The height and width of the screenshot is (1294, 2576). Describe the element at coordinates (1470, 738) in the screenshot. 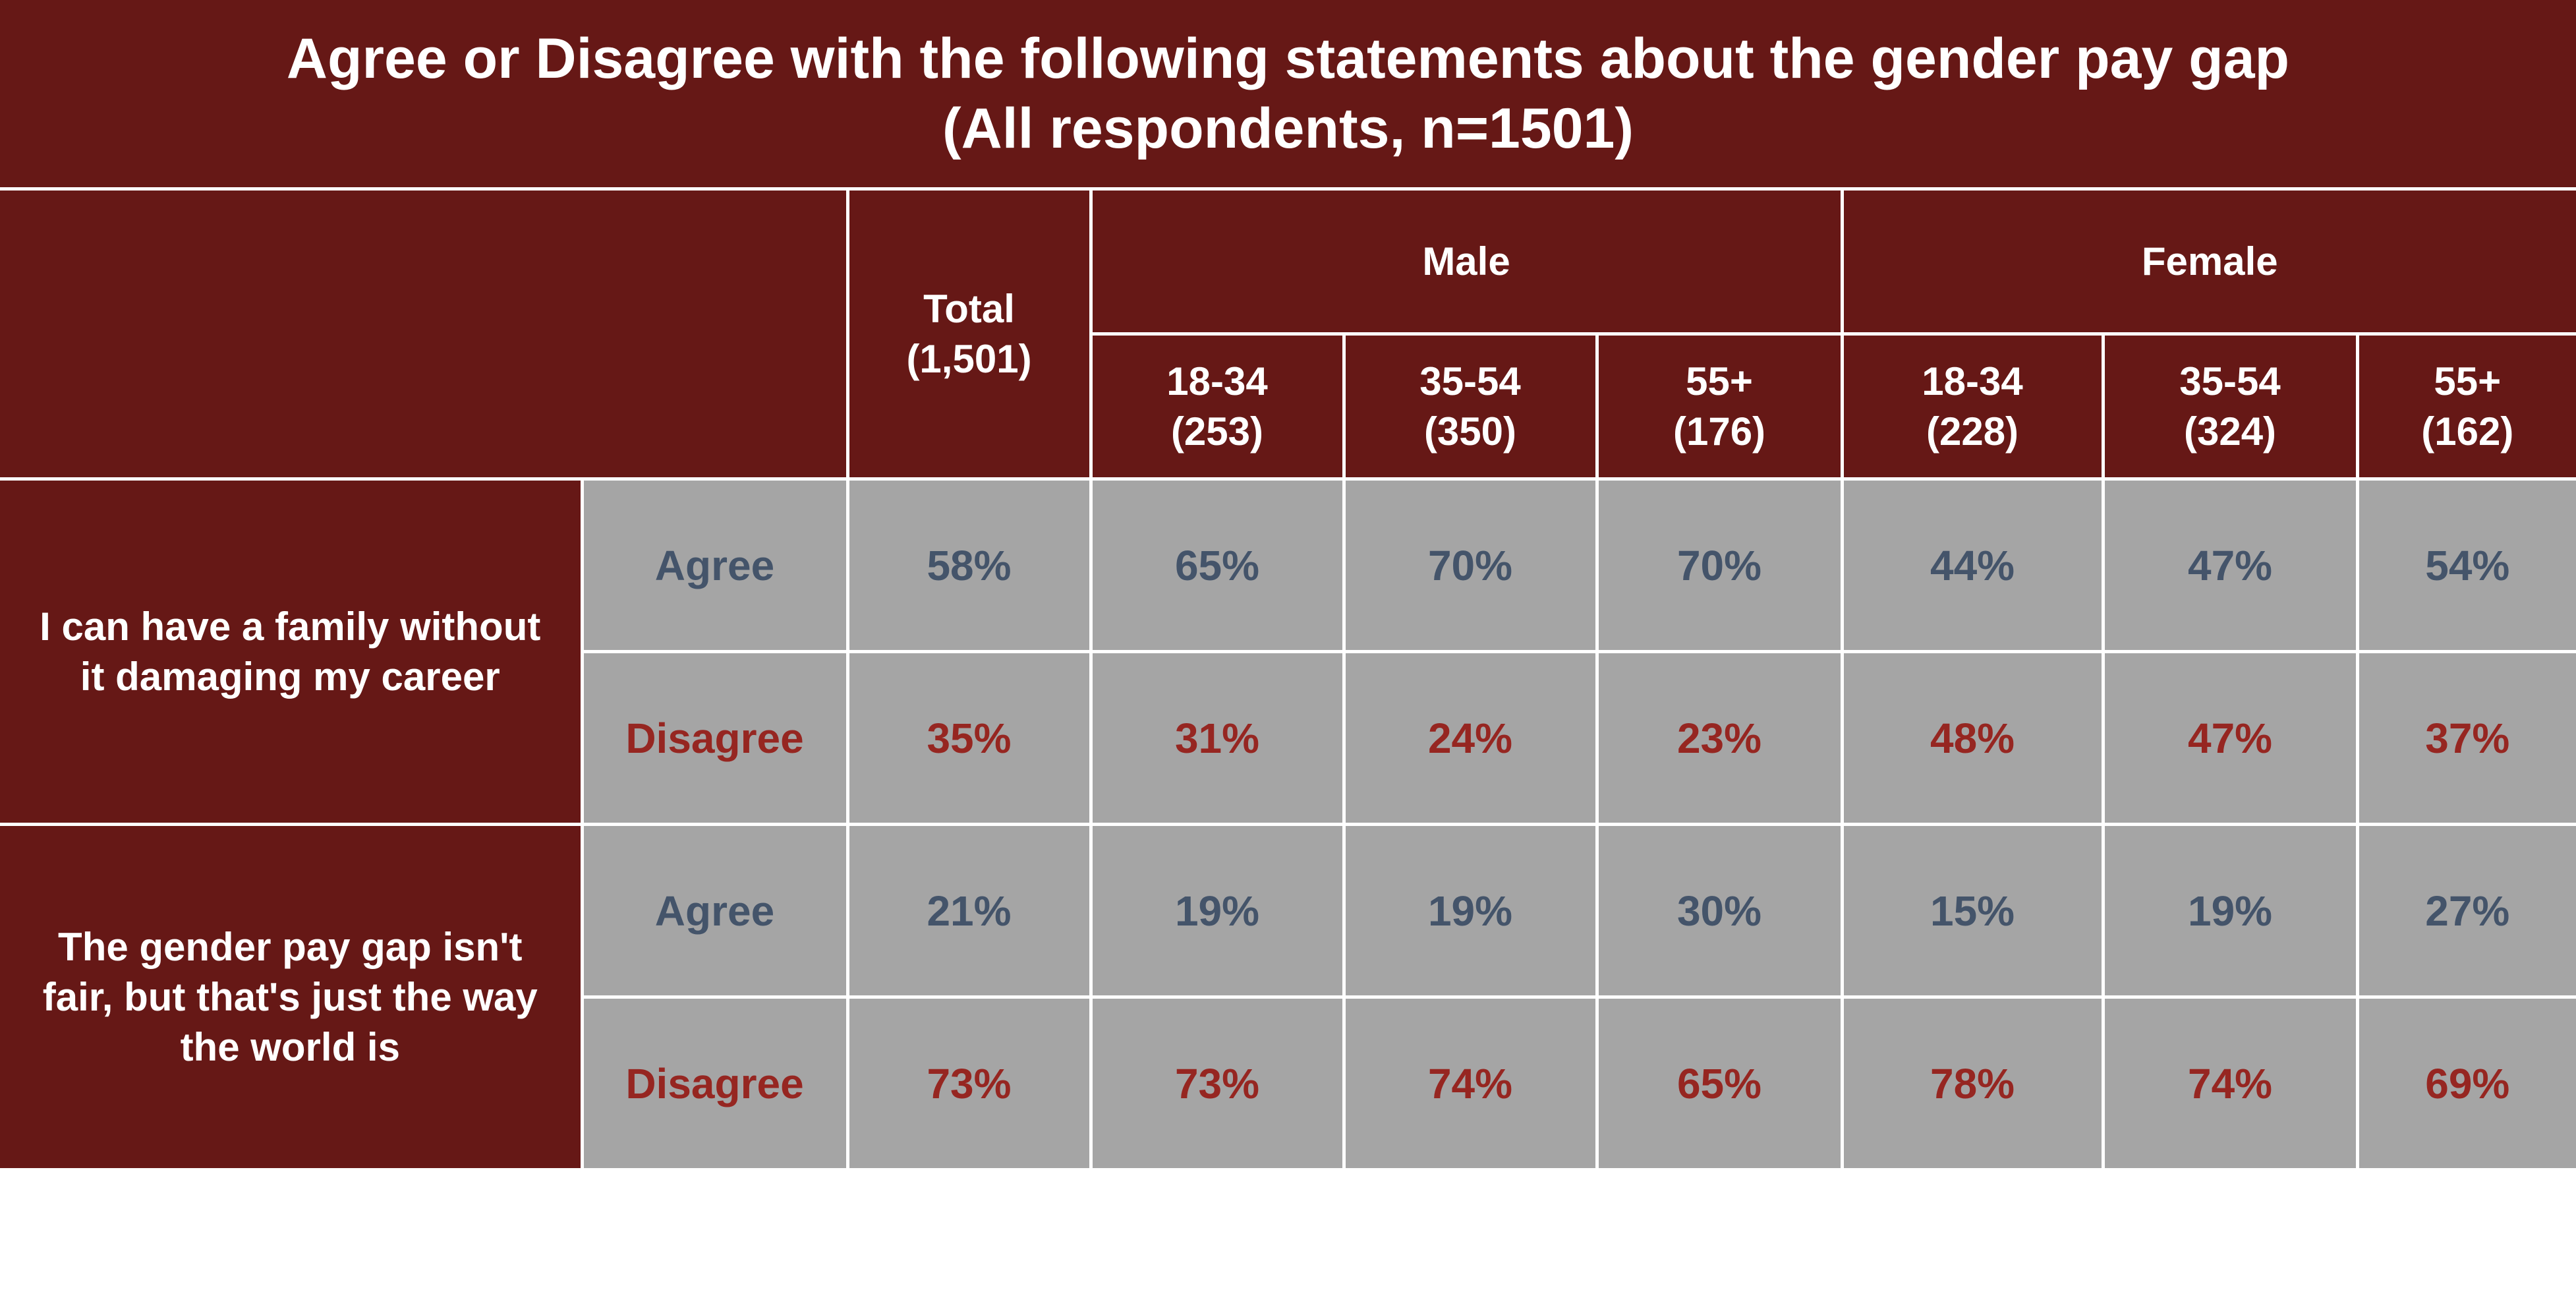

I see `value-cell: 24%` at that location.